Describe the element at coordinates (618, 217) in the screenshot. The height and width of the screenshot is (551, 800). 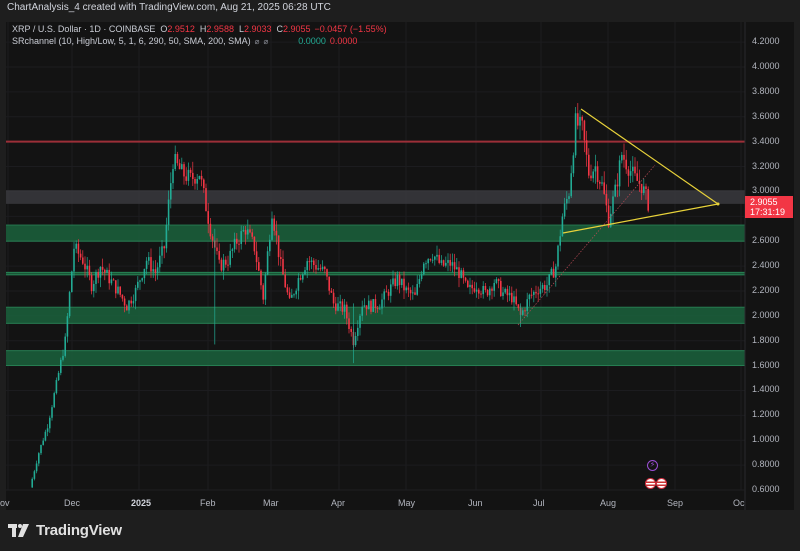
I see `triangle-drawing` at that location.